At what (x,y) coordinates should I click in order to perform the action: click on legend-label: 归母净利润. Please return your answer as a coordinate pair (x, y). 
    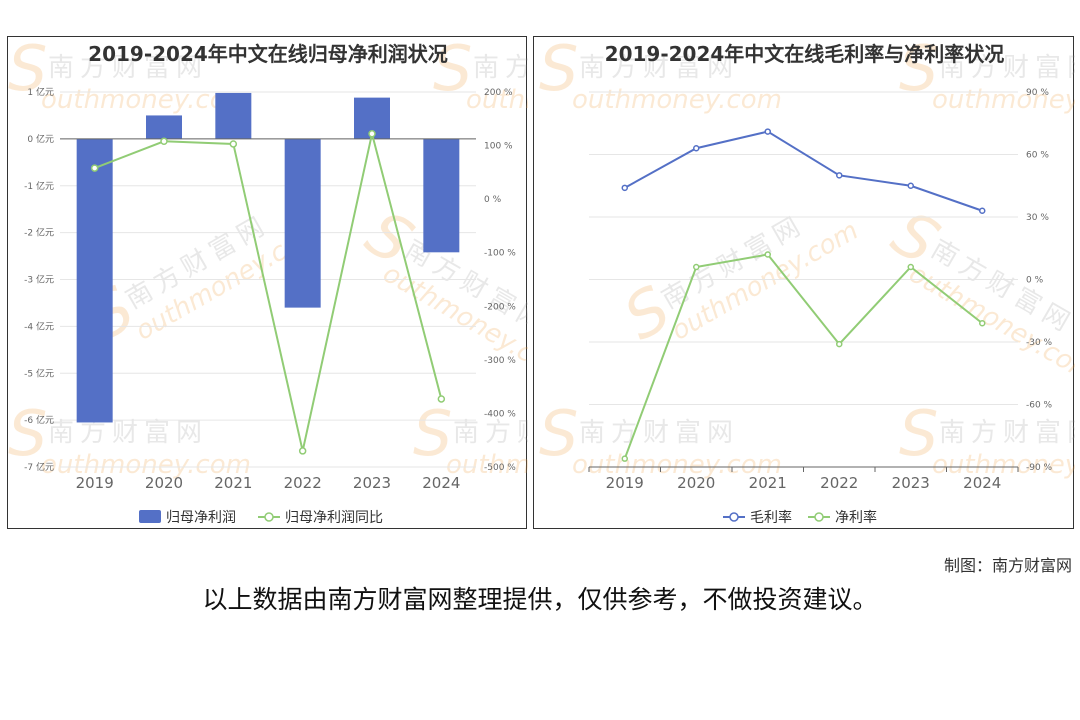
    Looking at the image, I should click on (201, 517).